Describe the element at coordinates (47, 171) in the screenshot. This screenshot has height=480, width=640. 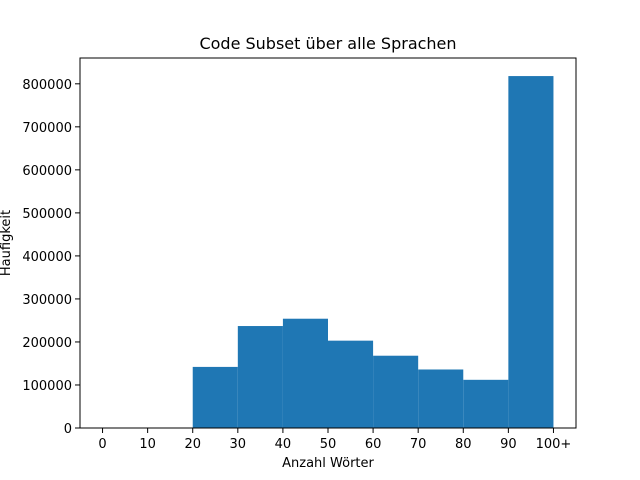
I see `y-tick-label: 600000` at that location.